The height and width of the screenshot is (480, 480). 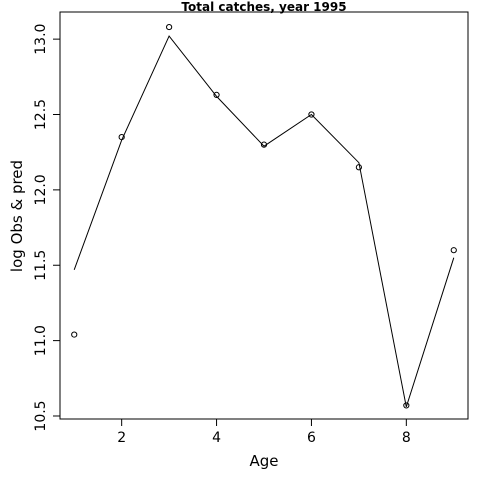 What do you see at coordinates (41, 415) in the screenshot?
I see `y-tick-label-0: 10.5` at bounding box center [41, 415].